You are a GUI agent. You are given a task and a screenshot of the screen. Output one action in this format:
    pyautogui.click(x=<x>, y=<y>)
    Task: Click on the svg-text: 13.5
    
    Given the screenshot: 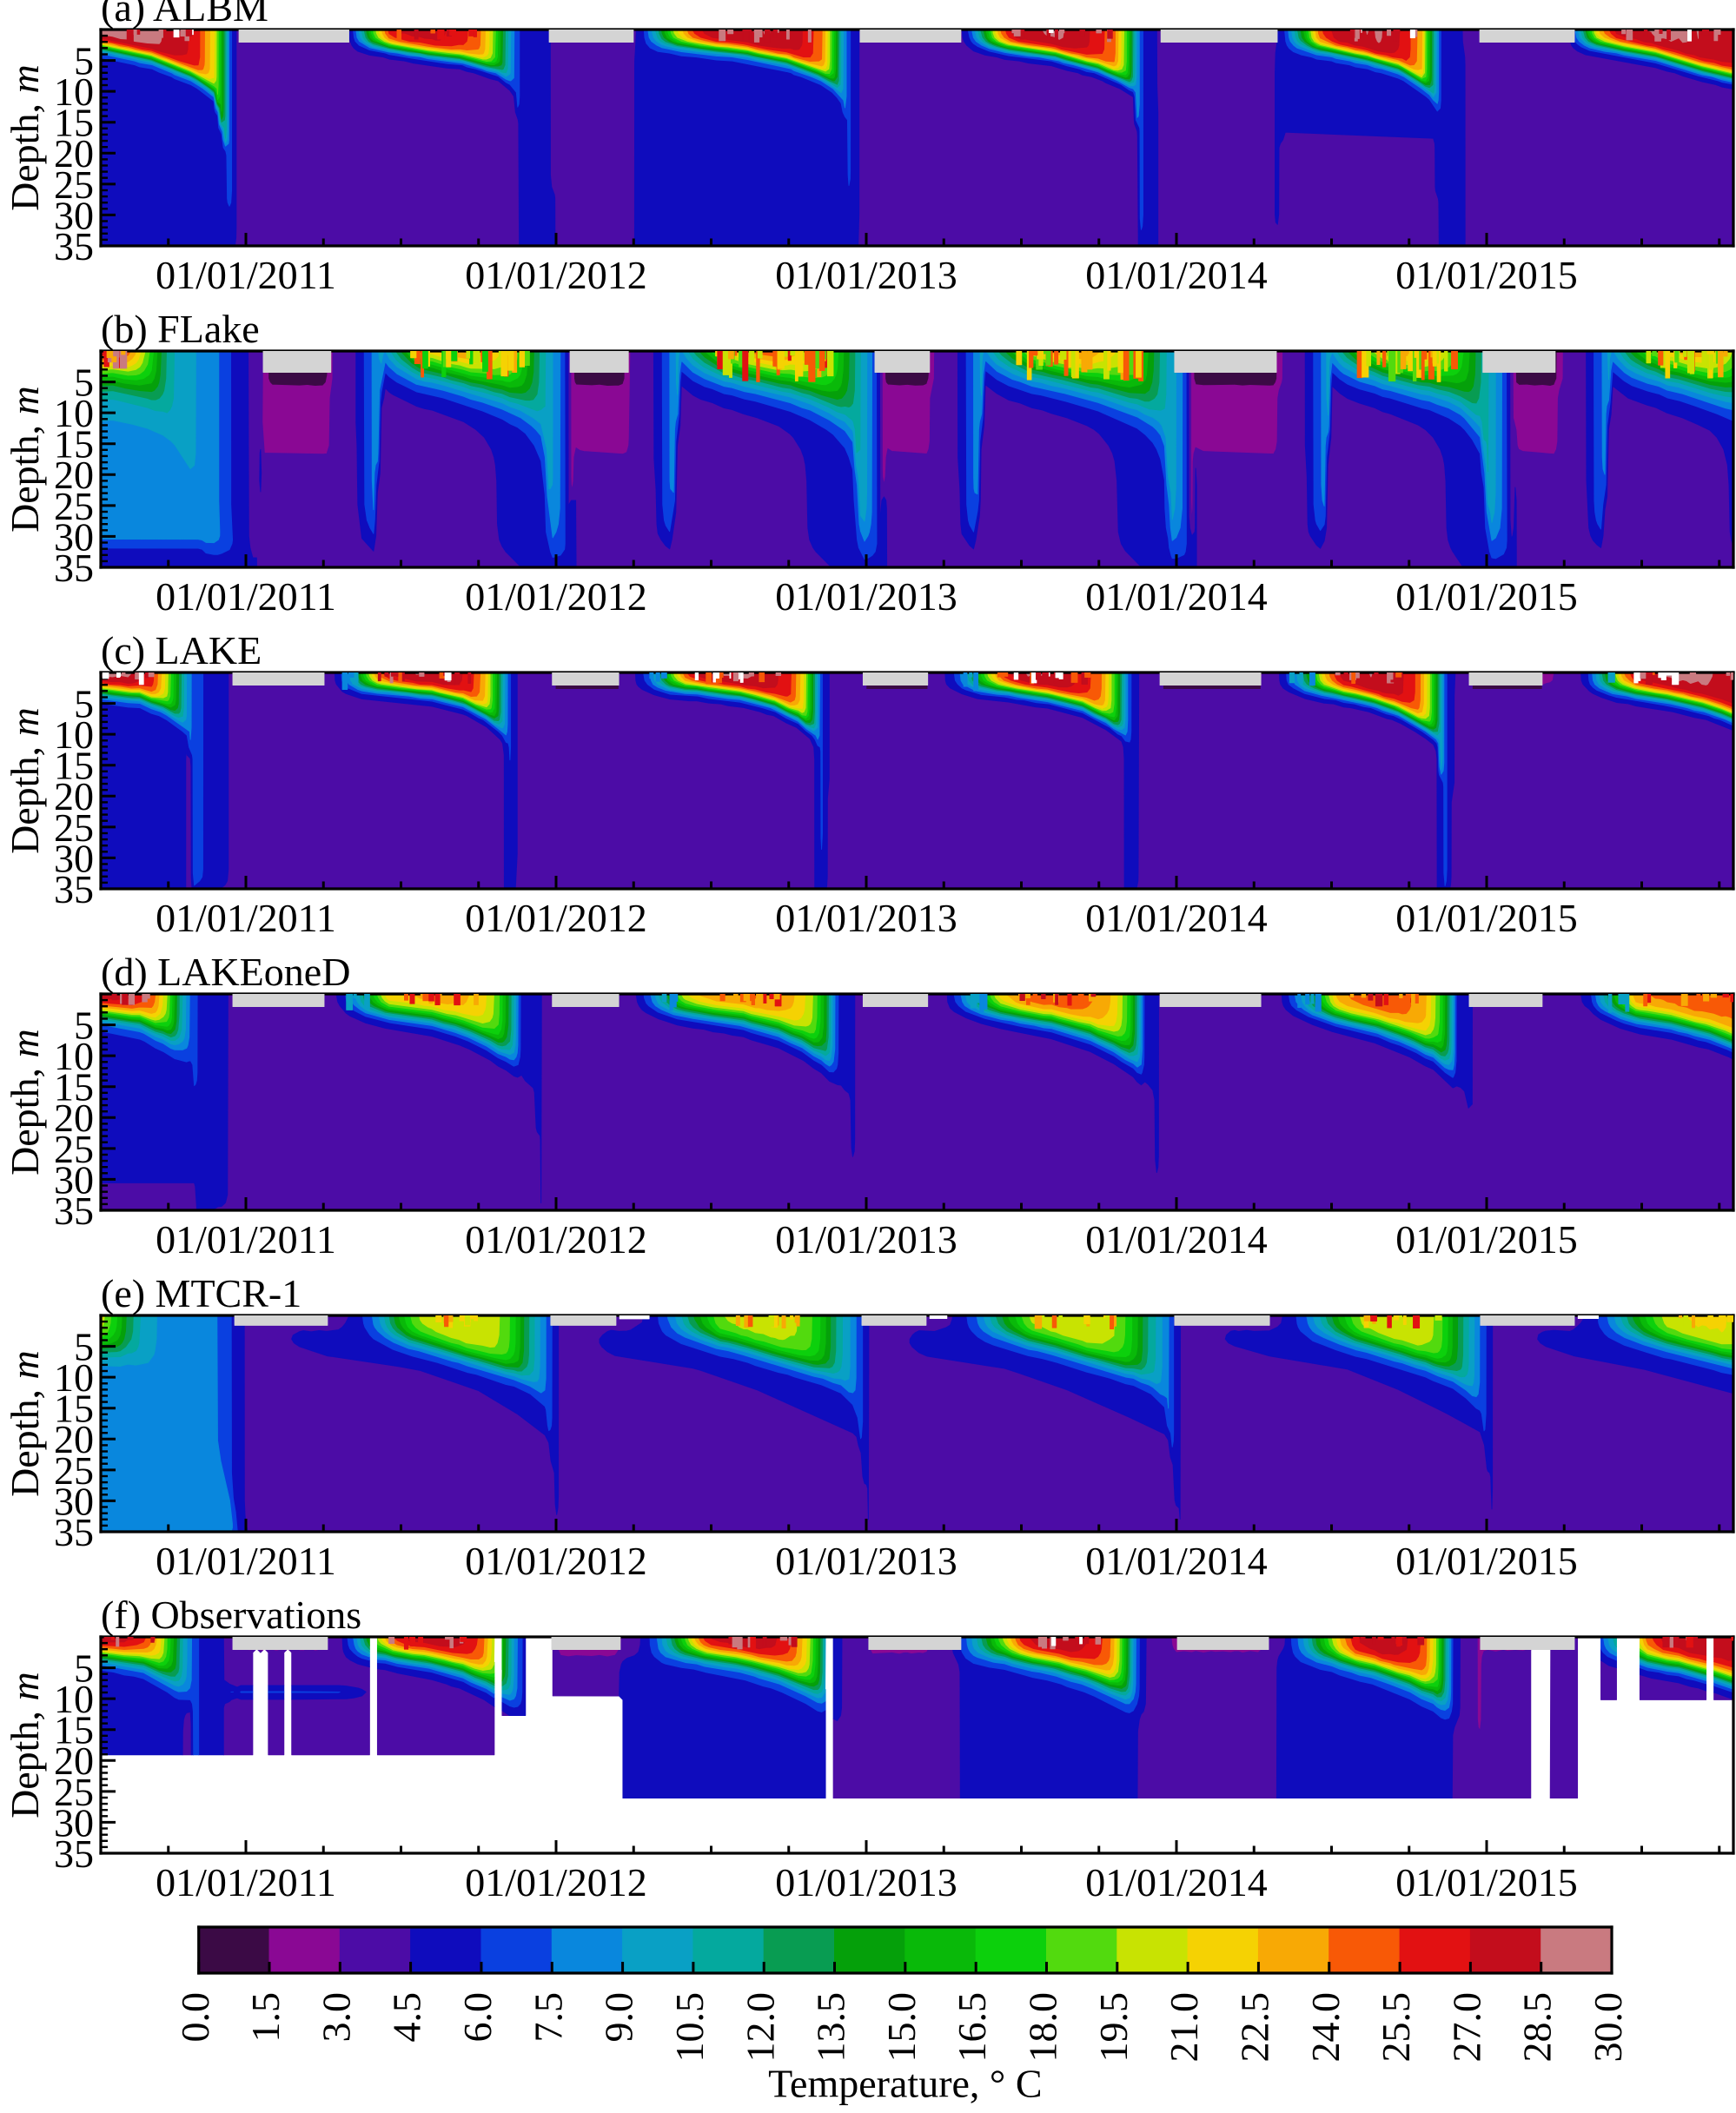 What is the action you would take?
    pyautogui.click(x=831, y=2028)
    